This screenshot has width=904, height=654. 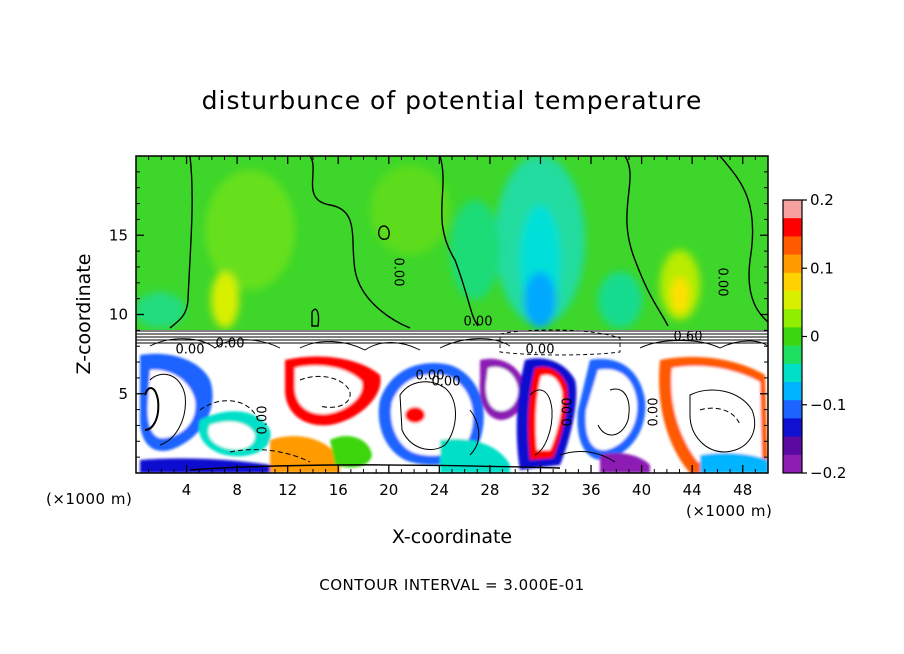 What do you see at coordinates (692, 490) in the screenshot?
I see `x-tick-label: 44` at bounding box center [692, 490].